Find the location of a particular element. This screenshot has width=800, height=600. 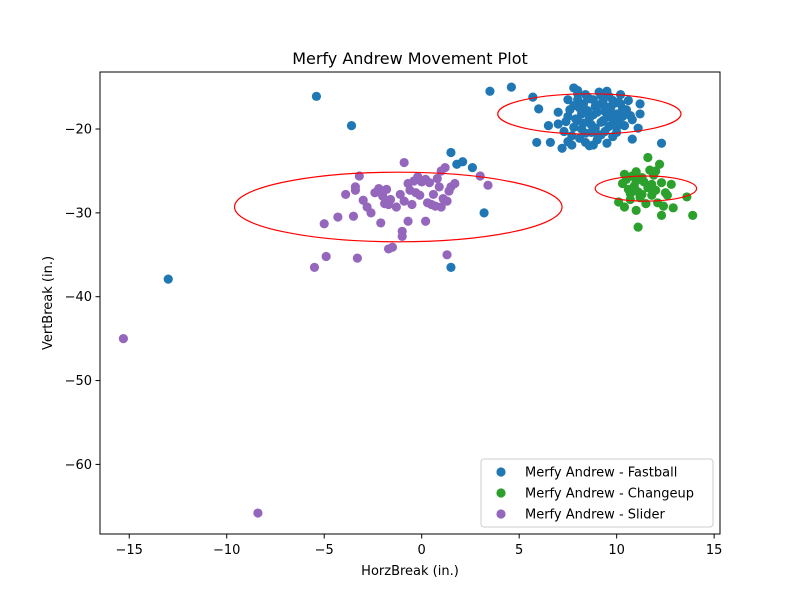

x-axis: −15 −10 −5 0 5 10 15 is located at coordinates (419, 546).